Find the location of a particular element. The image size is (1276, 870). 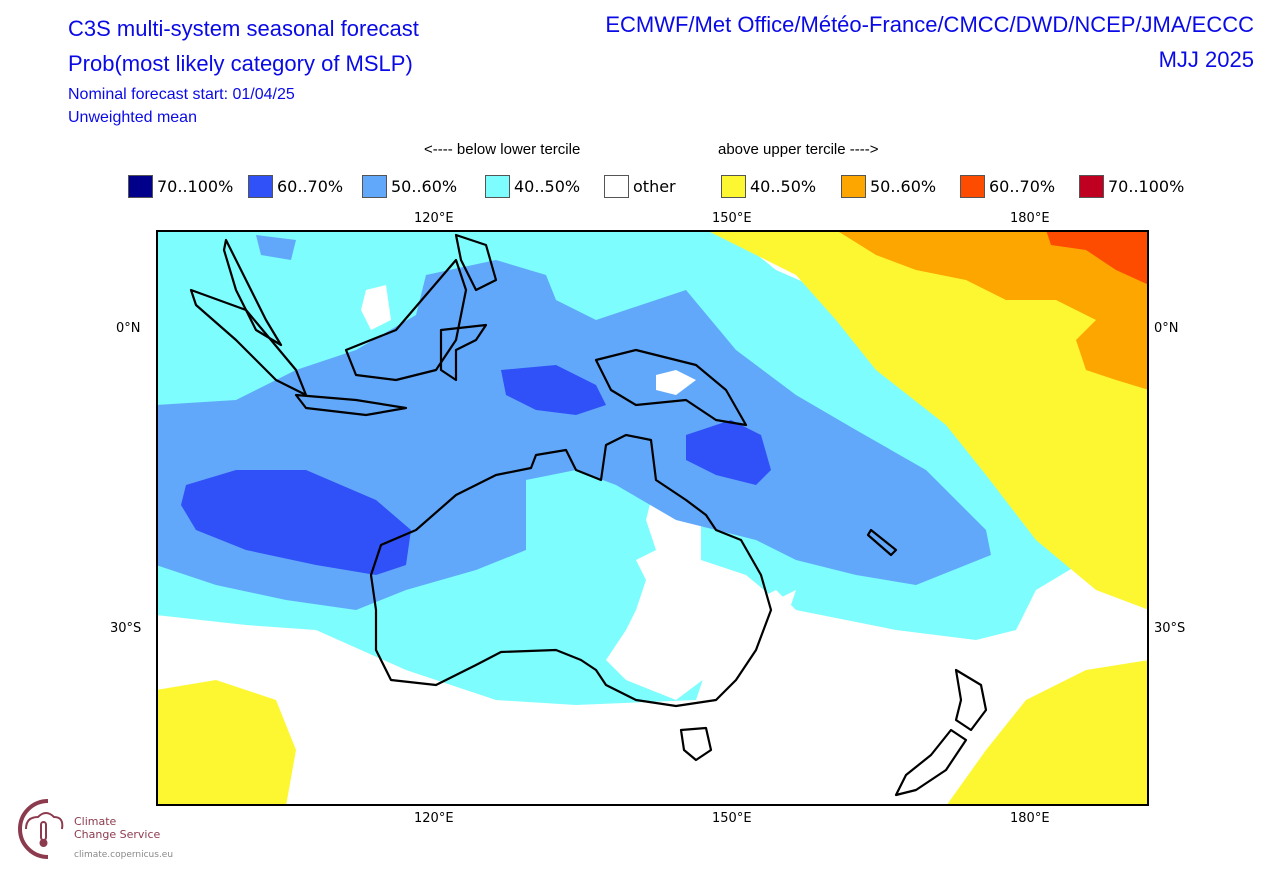

legend-item-other-4: other is located at coordinates (640, 186).